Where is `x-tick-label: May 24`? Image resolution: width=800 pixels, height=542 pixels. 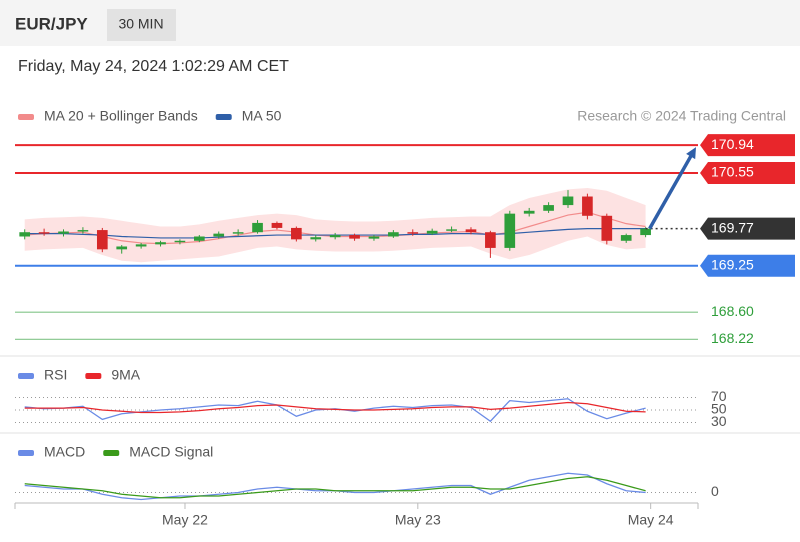
x-tick-label: May 24 is located at coordinates (651, 520).